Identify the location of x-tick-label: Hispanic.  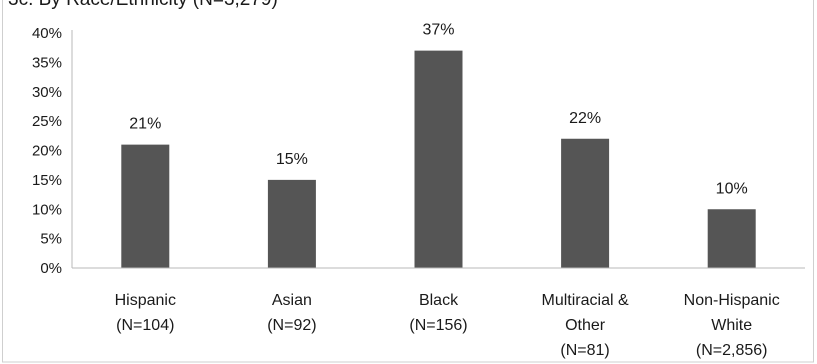
(145, 300).